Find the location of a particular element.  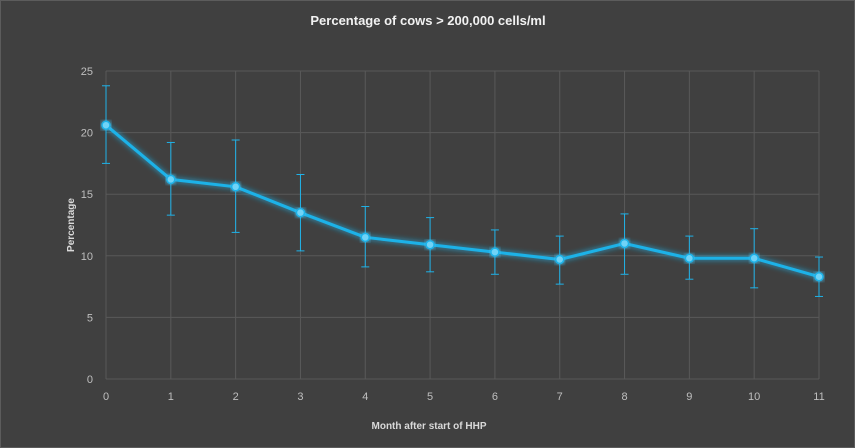

x-tick-label: 8 is located at coordinates (624, 397).